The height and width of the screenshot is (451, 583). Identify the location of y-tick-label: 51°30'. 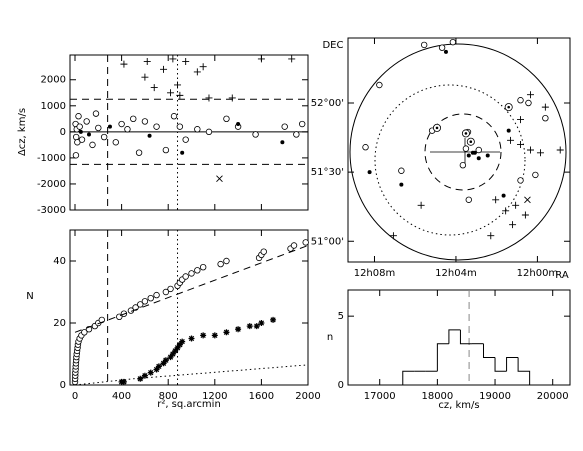
(327, 172).